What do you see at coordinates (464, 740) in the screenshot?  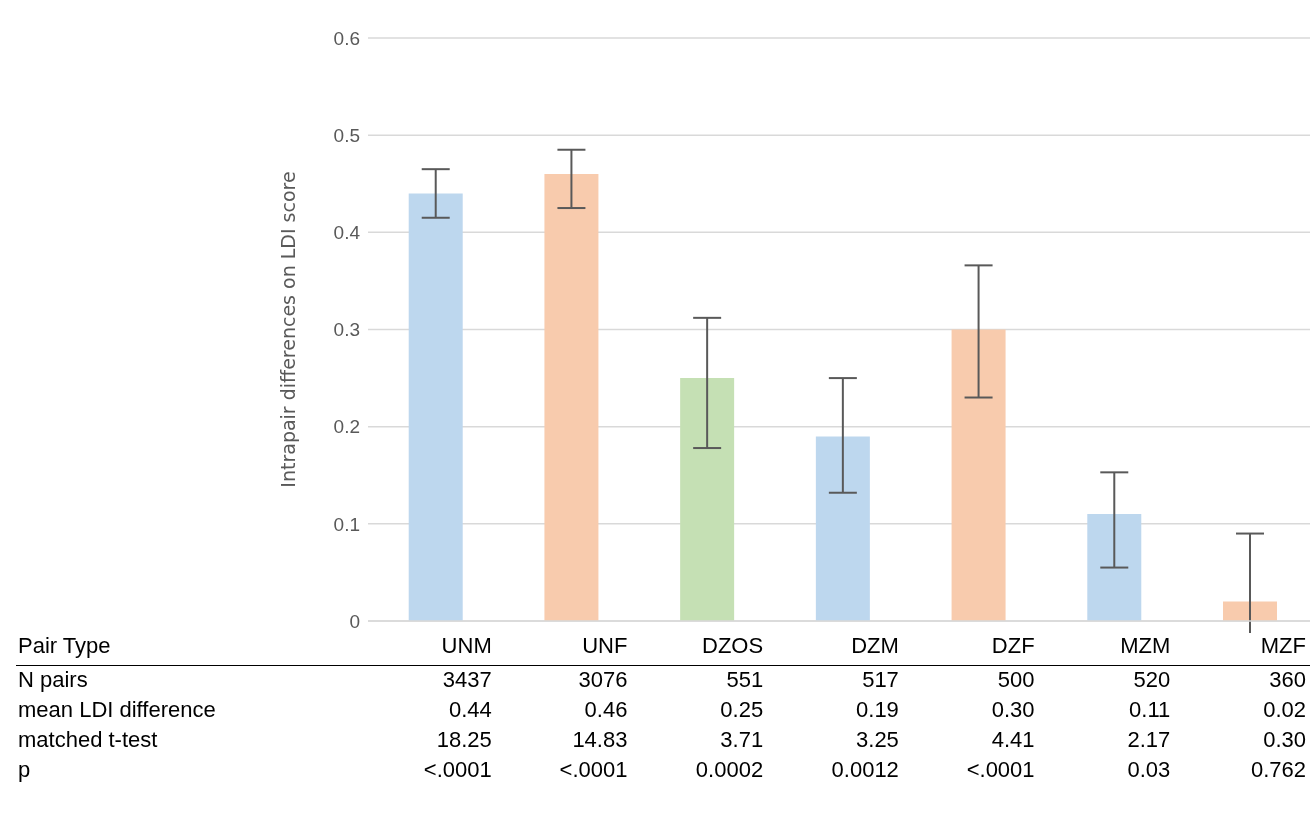 I see `text: 18.25` at bounding box center [464, 740].